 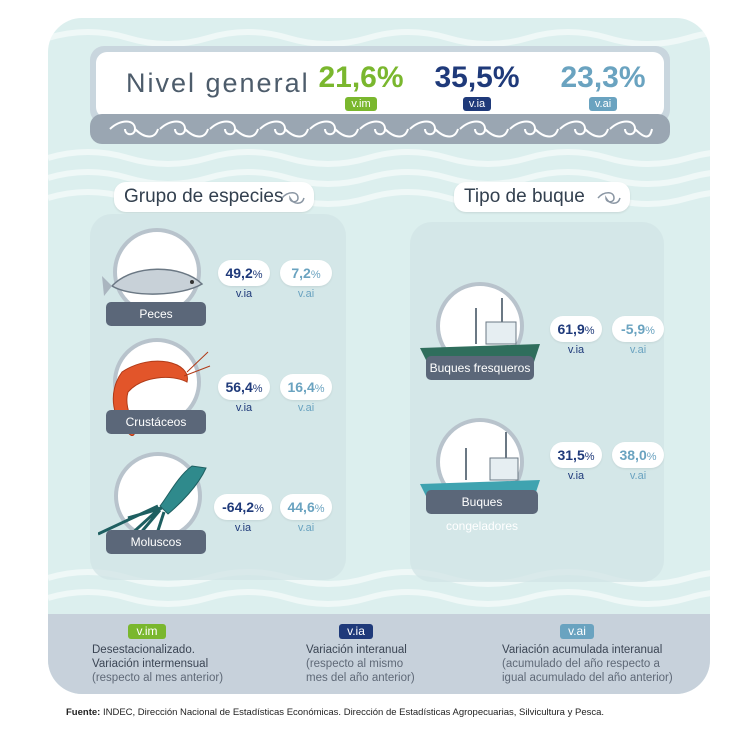 What do you see at coordinates (361, 104) in the screenshot?
I see `metric-vim-tag: v.im` at bounding box center [361, 104].